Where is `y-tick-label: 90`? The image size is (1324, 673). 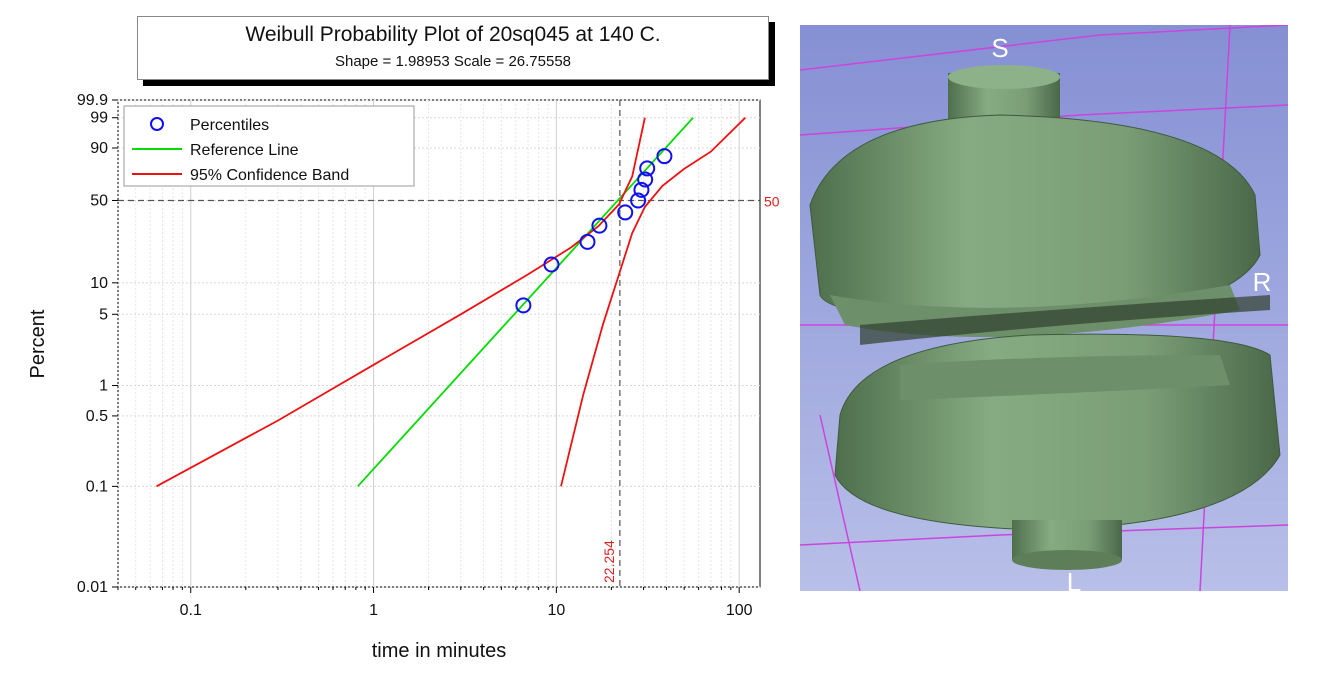
y-tick-label: 90 is located at coordinates (99, 148).